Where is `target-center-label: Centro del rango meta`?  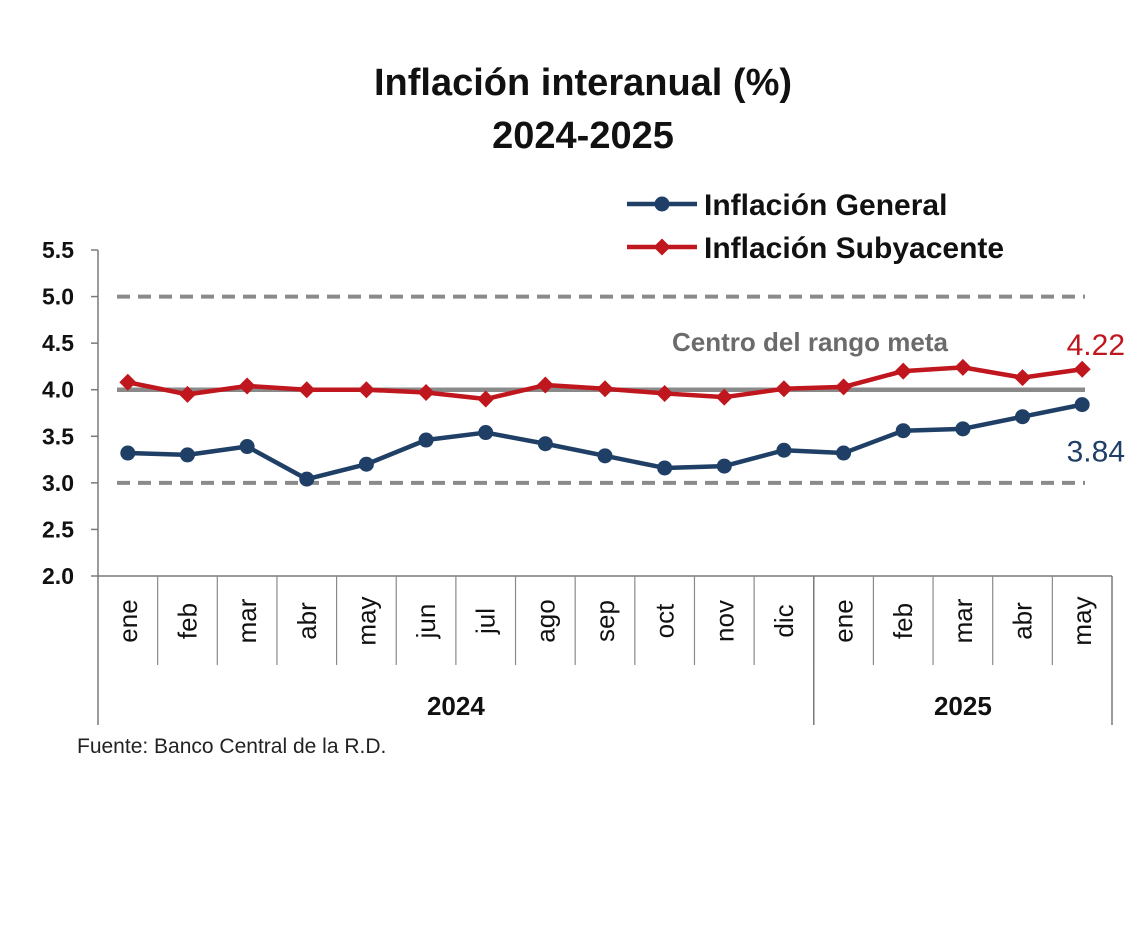 target-center-label: Centro del rango meta is located at coordinates (810, 342).